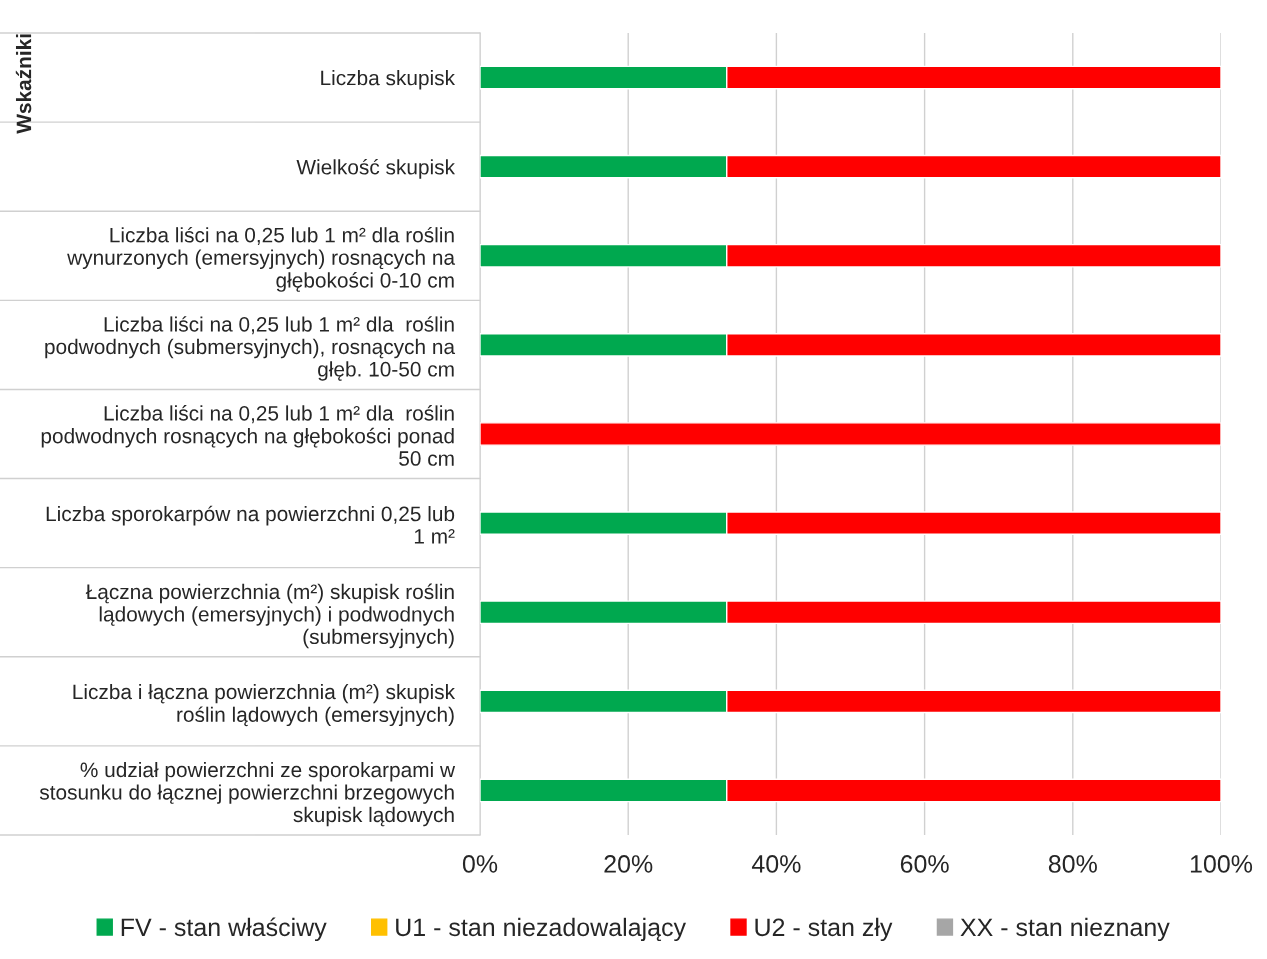  Describe the element at coordinates (250, 348) in the screenshot. I see `y-tick-label: Liczba liści na 0,25 lub 1 m² dla roślin podwodnych (submersyjnych), rosnących na głęb. 10-50 cm` at that location.